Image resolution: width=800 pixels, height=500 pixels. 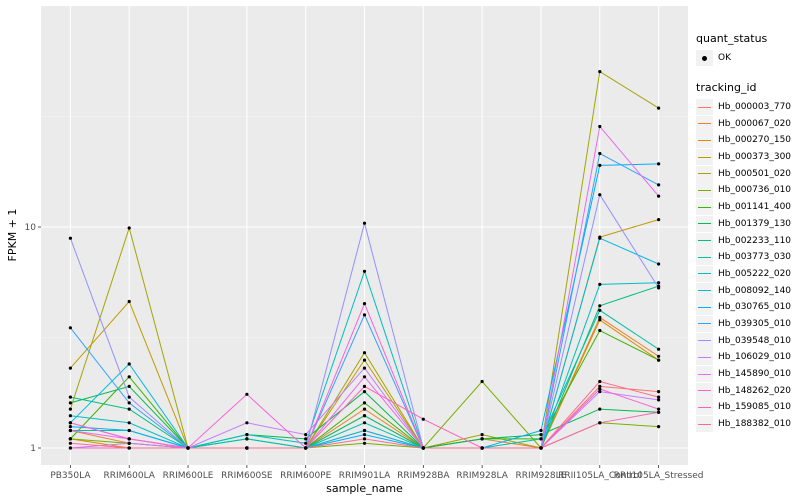 I want to click on legend-item-hb-106029-010: Hb_106029_010, so click(x=743, y=357).